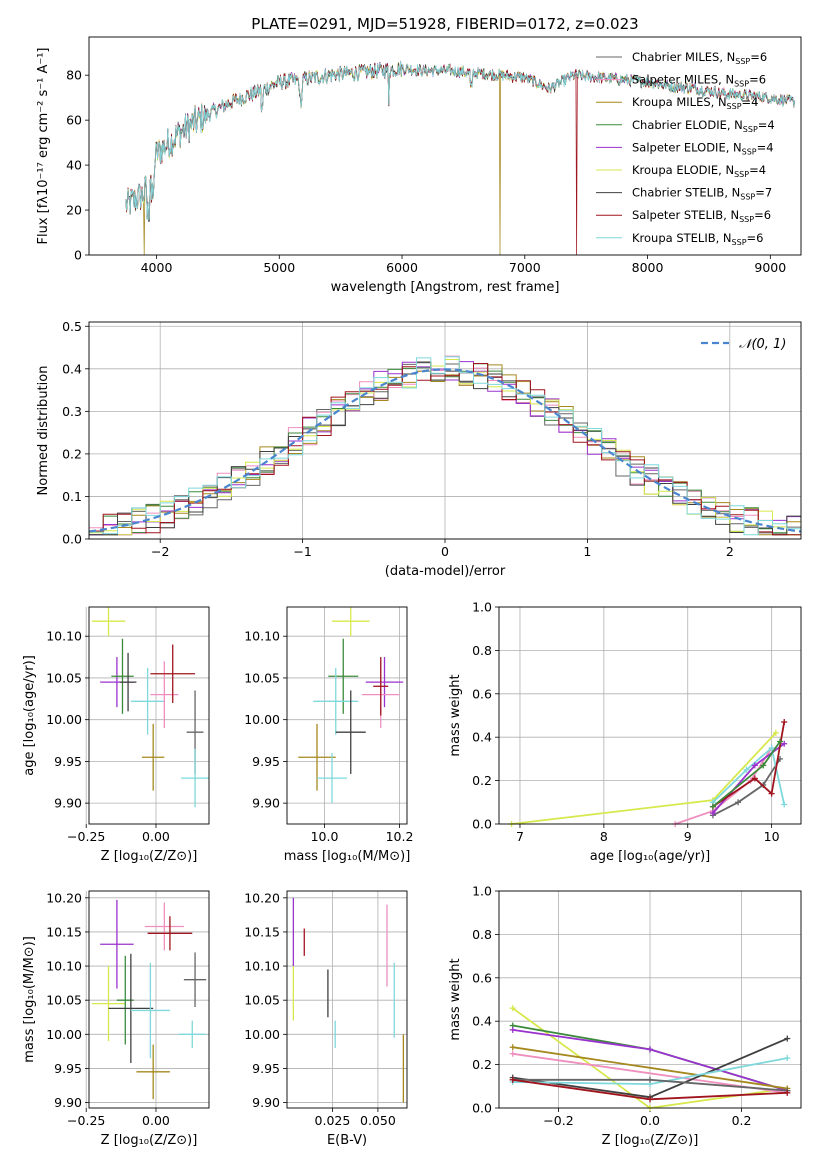 The height and width of the screenshot is (1170, 819). I want to click on x-tick-label: 8000, so click(648, 267).